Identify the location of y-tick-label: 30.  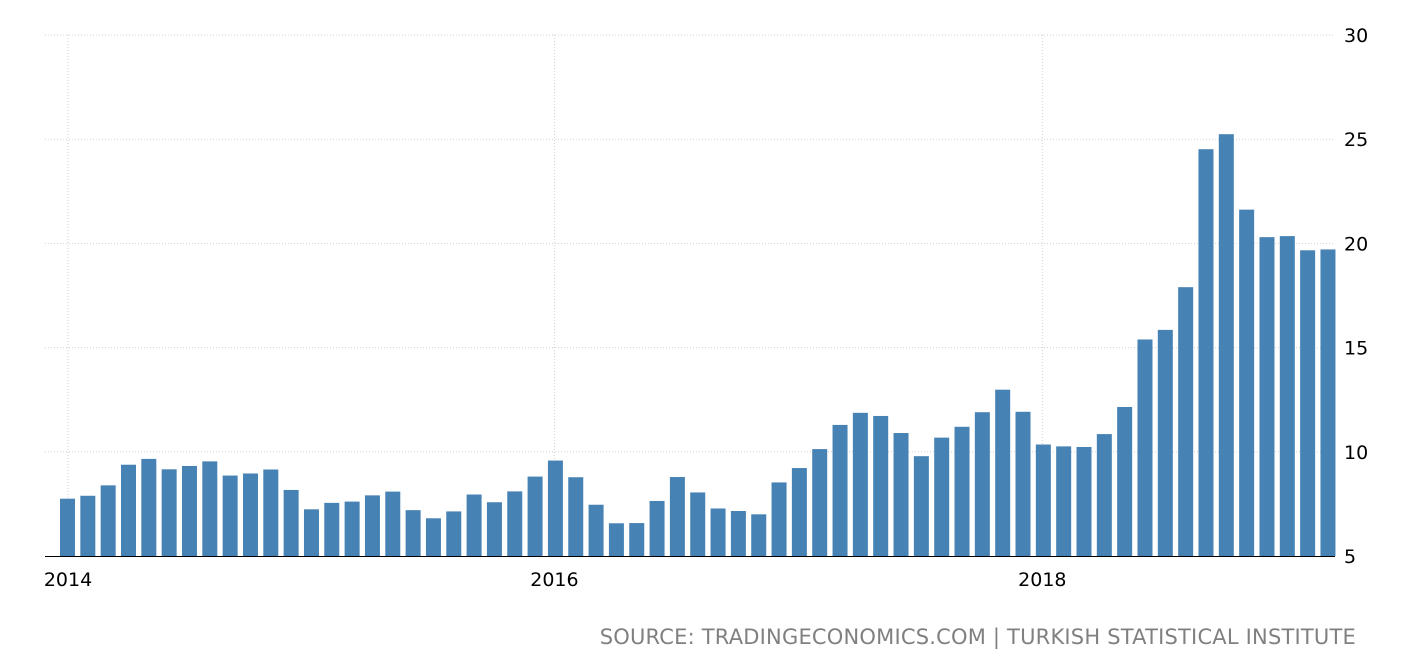
(1356, 36).